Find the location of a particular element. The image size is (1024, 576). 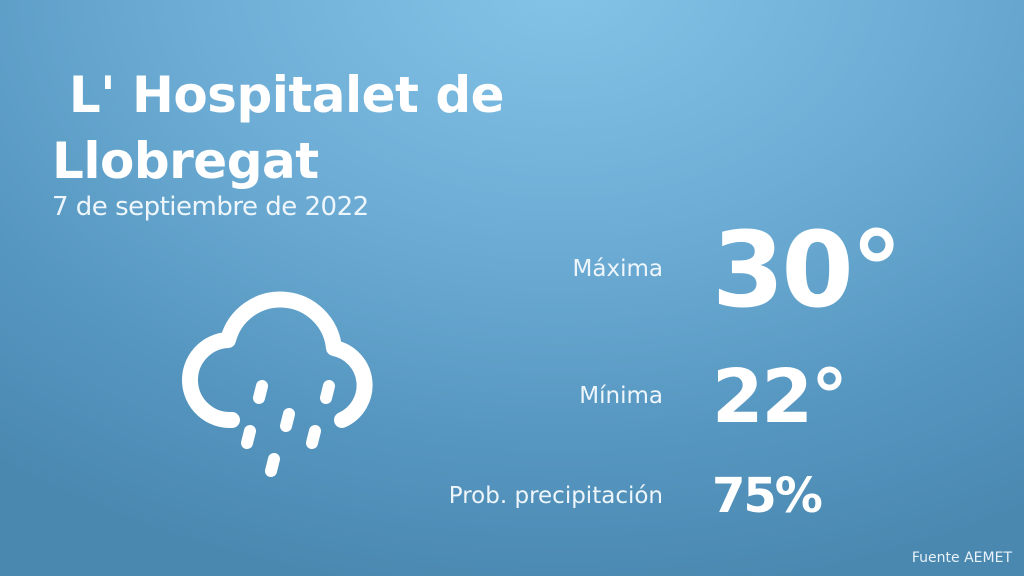

location-line-2: Llobregat is located at coordinates (185, 161).